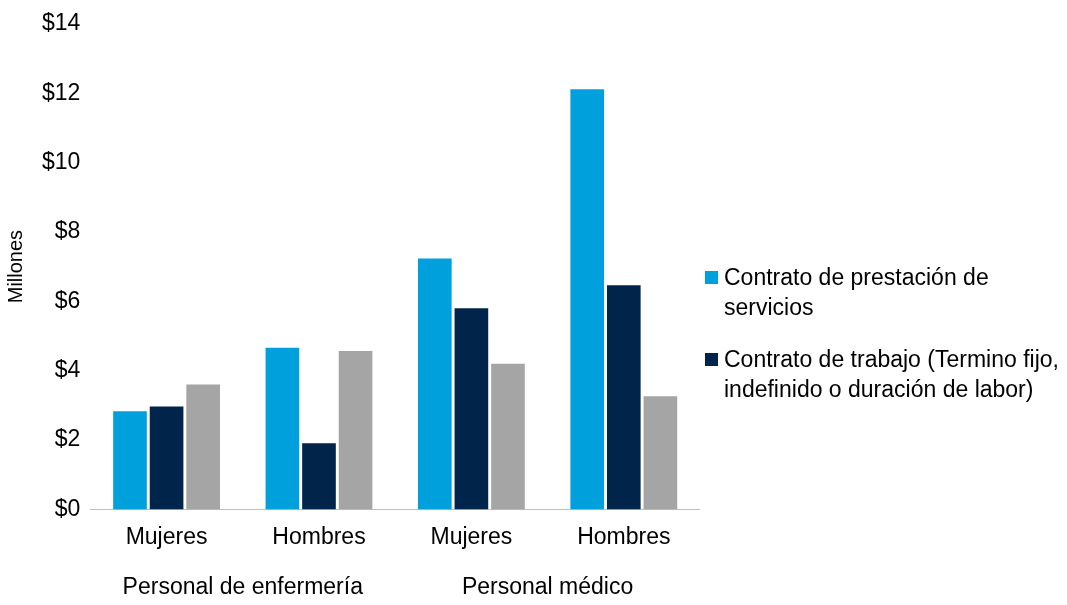 The width and height of the screenshot is (1067, 605). What do you see at coordinates (61, 160) in the screenshot?
I see `y-tick-label: $10` at bounding box center [61, 160].